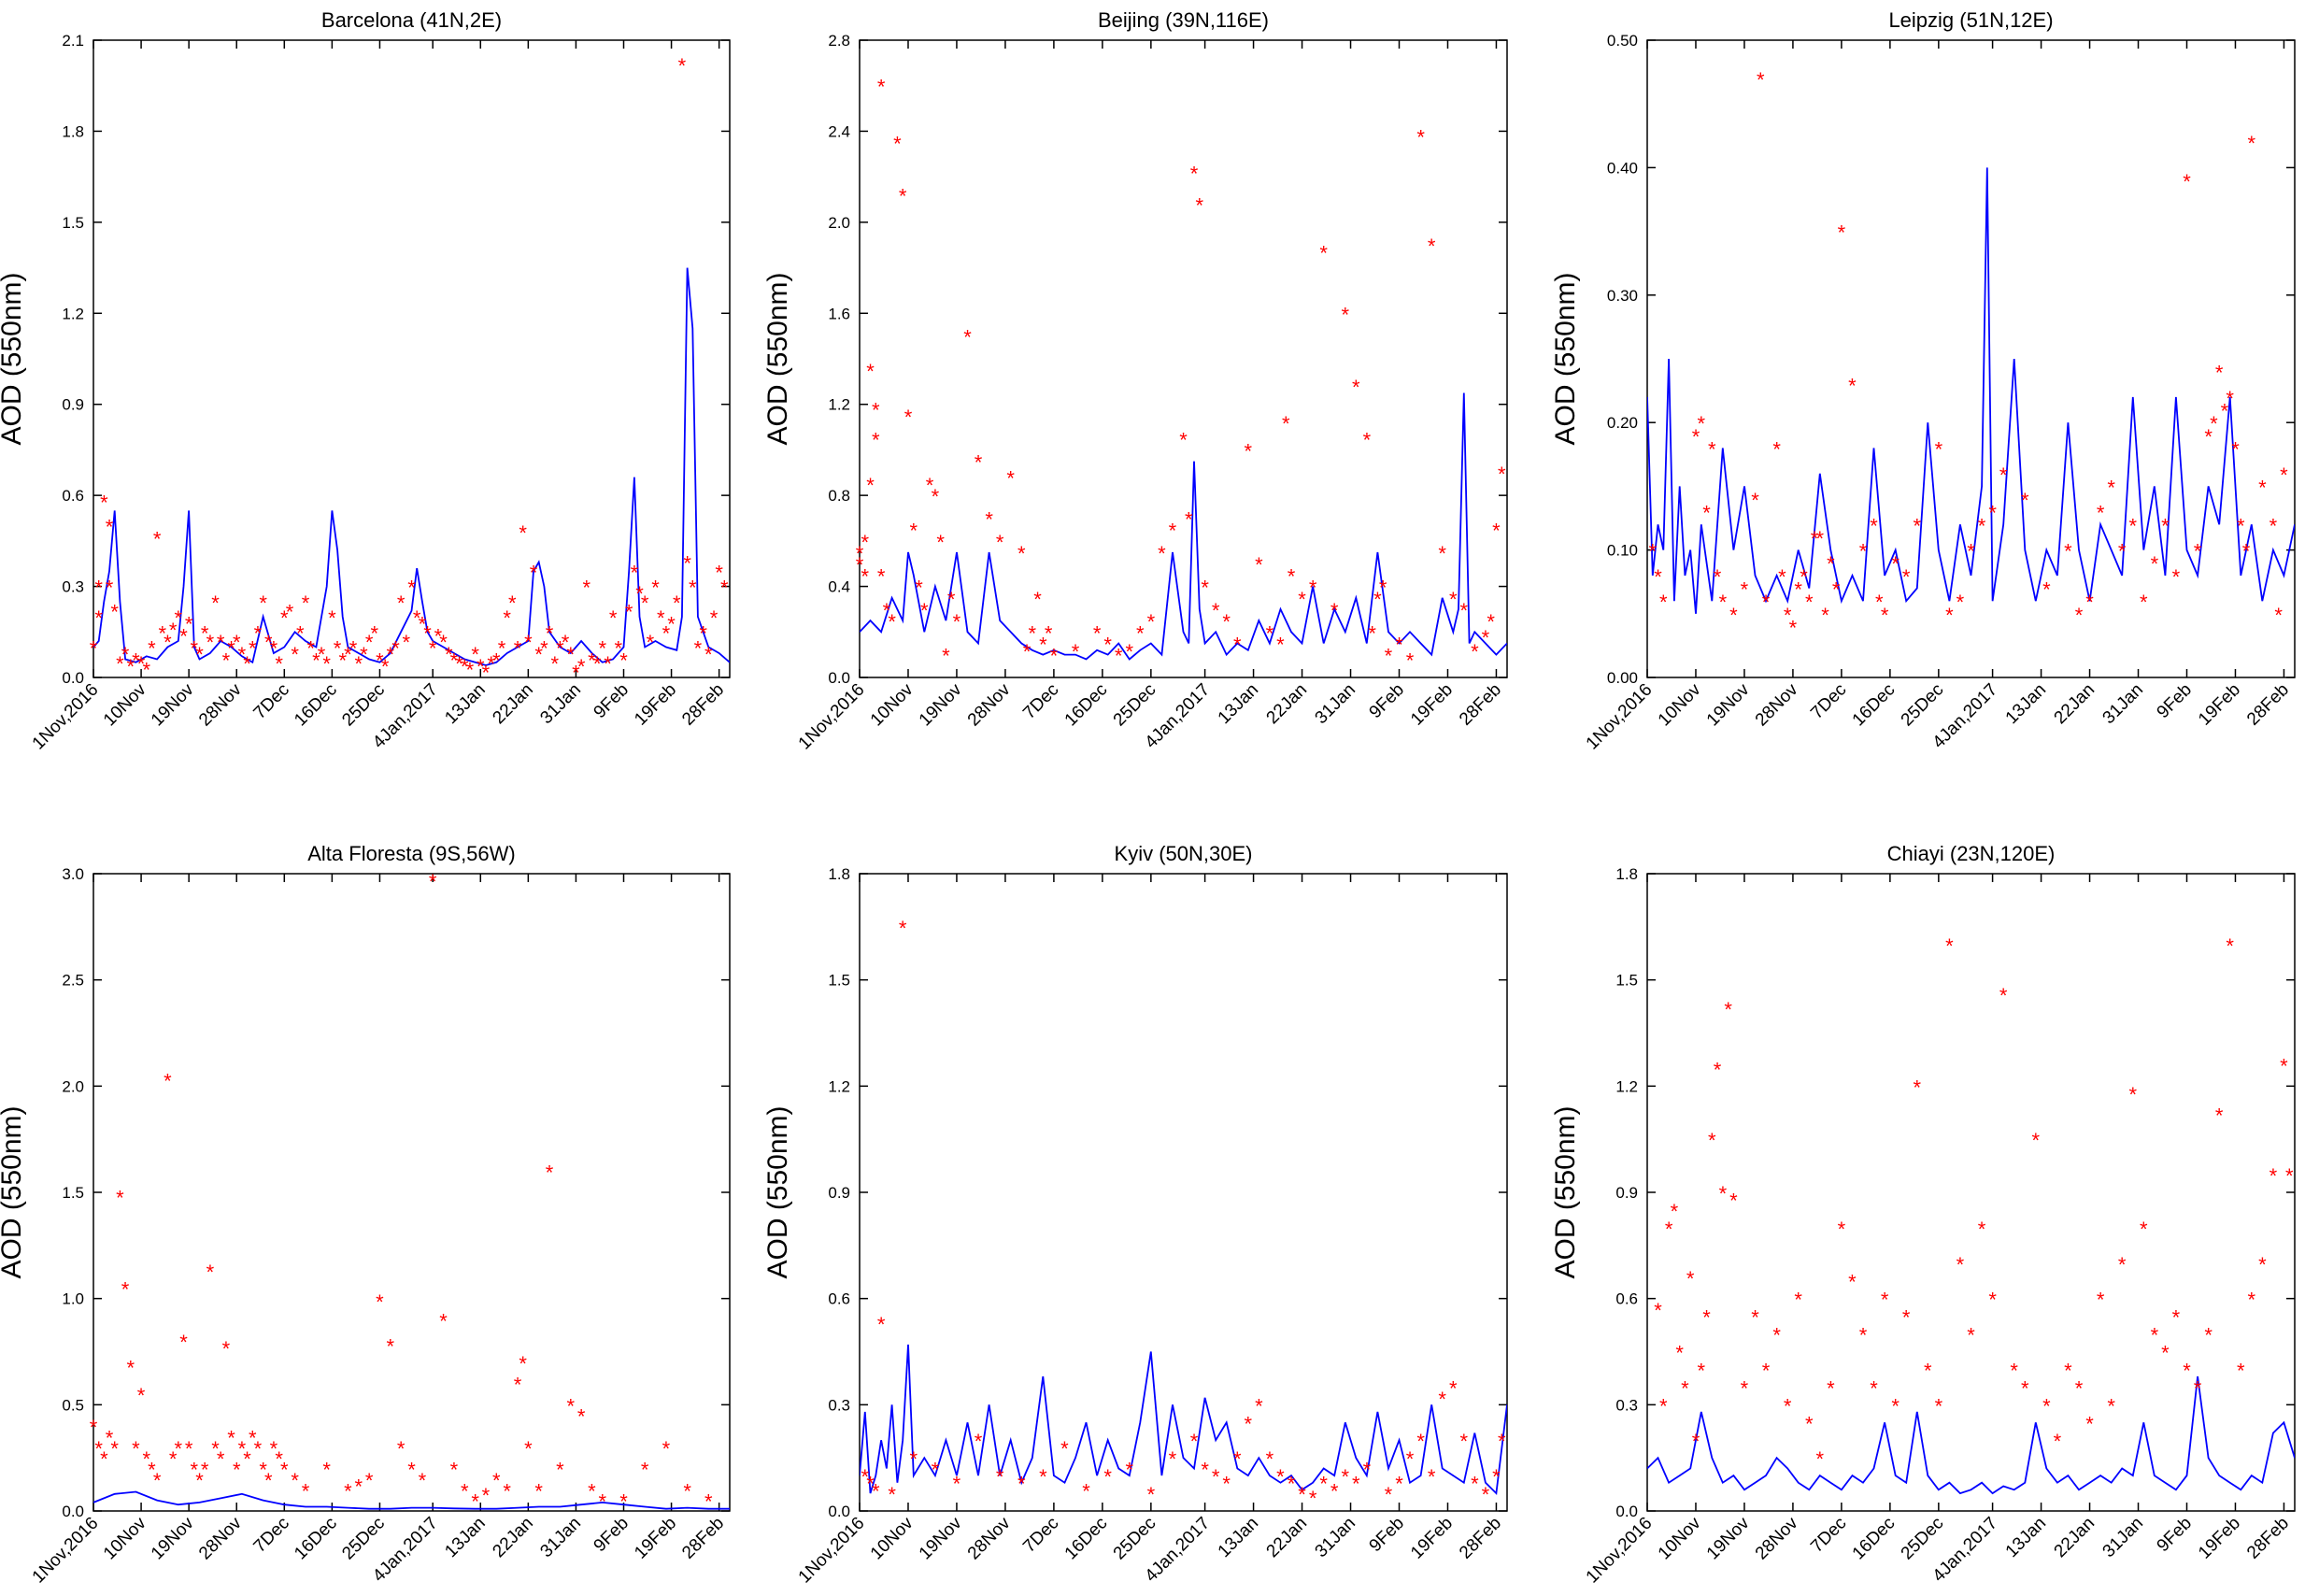  What do you see at coordinates (1728, 704) in the screenshot?
I see `x-tick-label: 19Nov` at bounding box center [1728, 704].